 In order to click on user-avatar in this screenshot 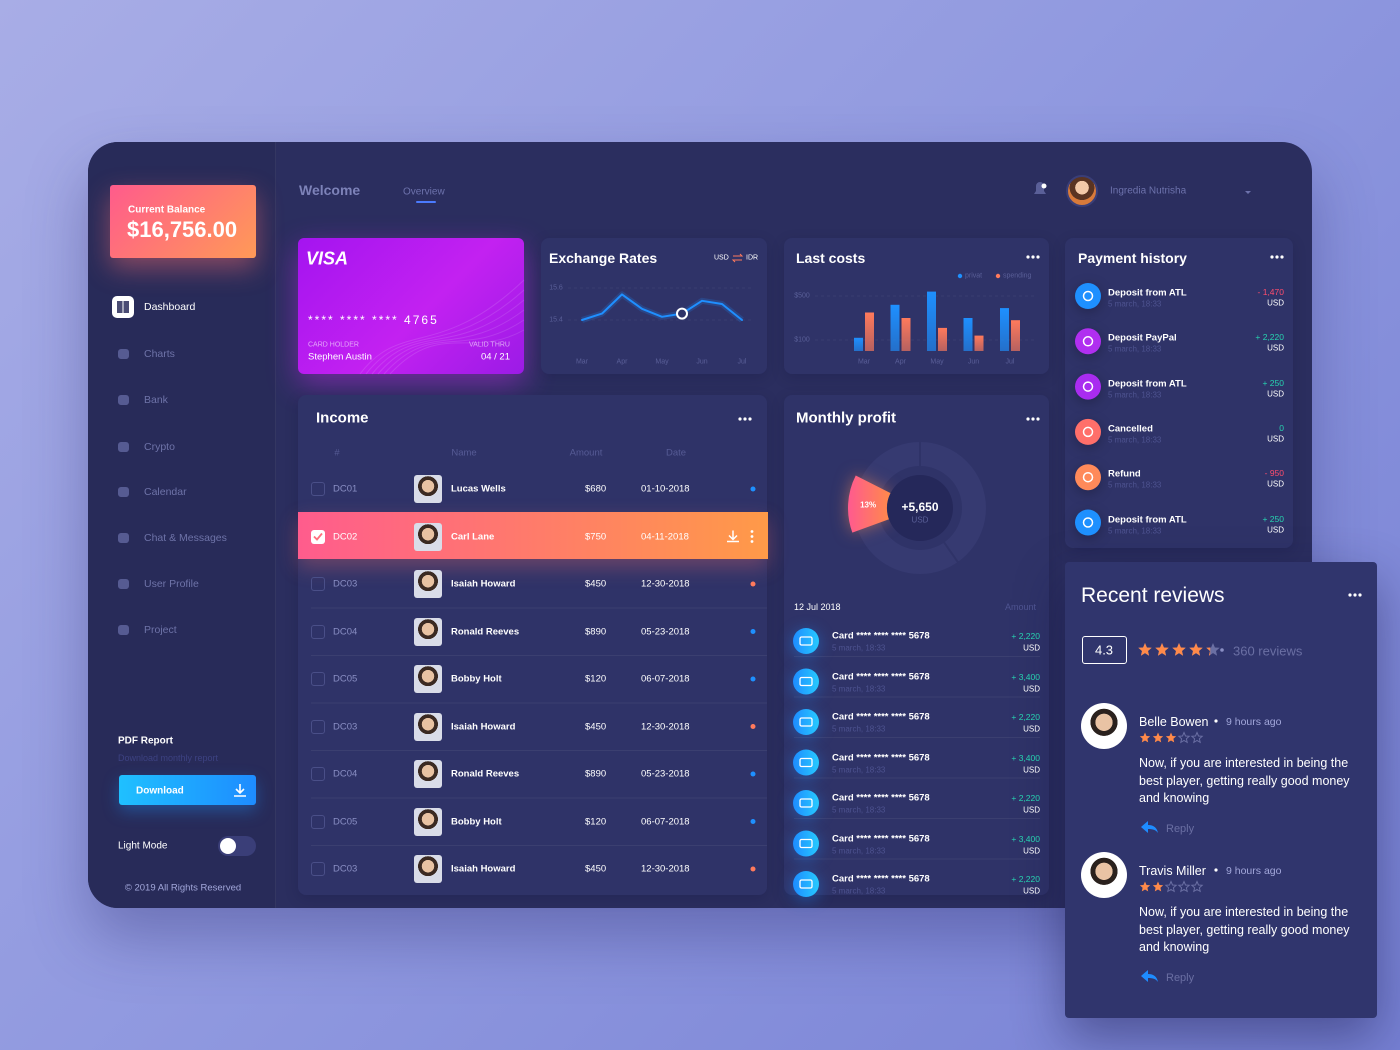, I will do `click(1082, 191)`.